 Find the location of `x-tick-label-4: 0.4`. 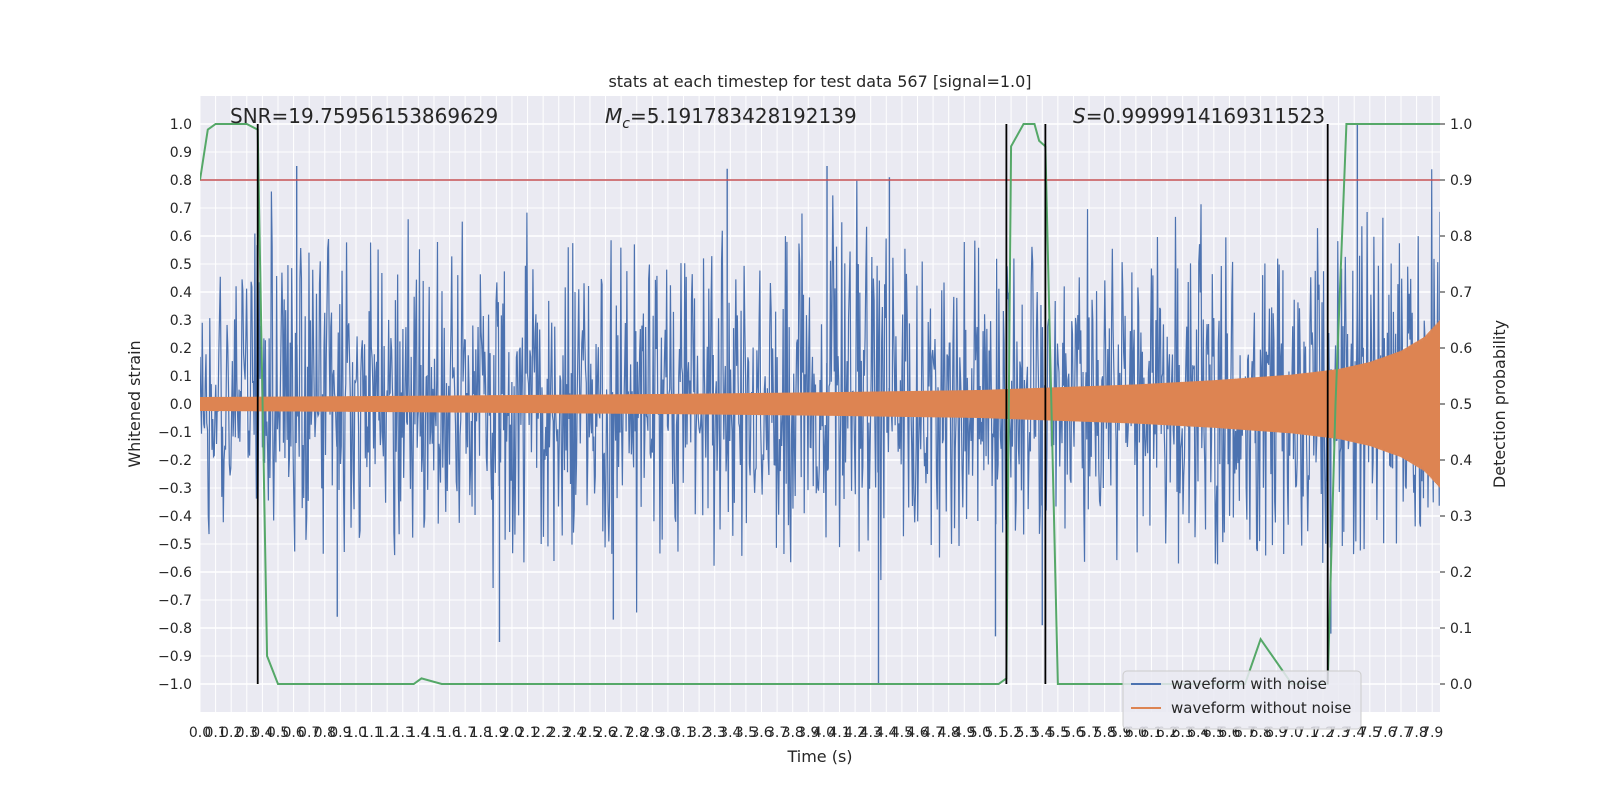

x-tick-label-4: 0.4 is located at coordinates (262, 733).